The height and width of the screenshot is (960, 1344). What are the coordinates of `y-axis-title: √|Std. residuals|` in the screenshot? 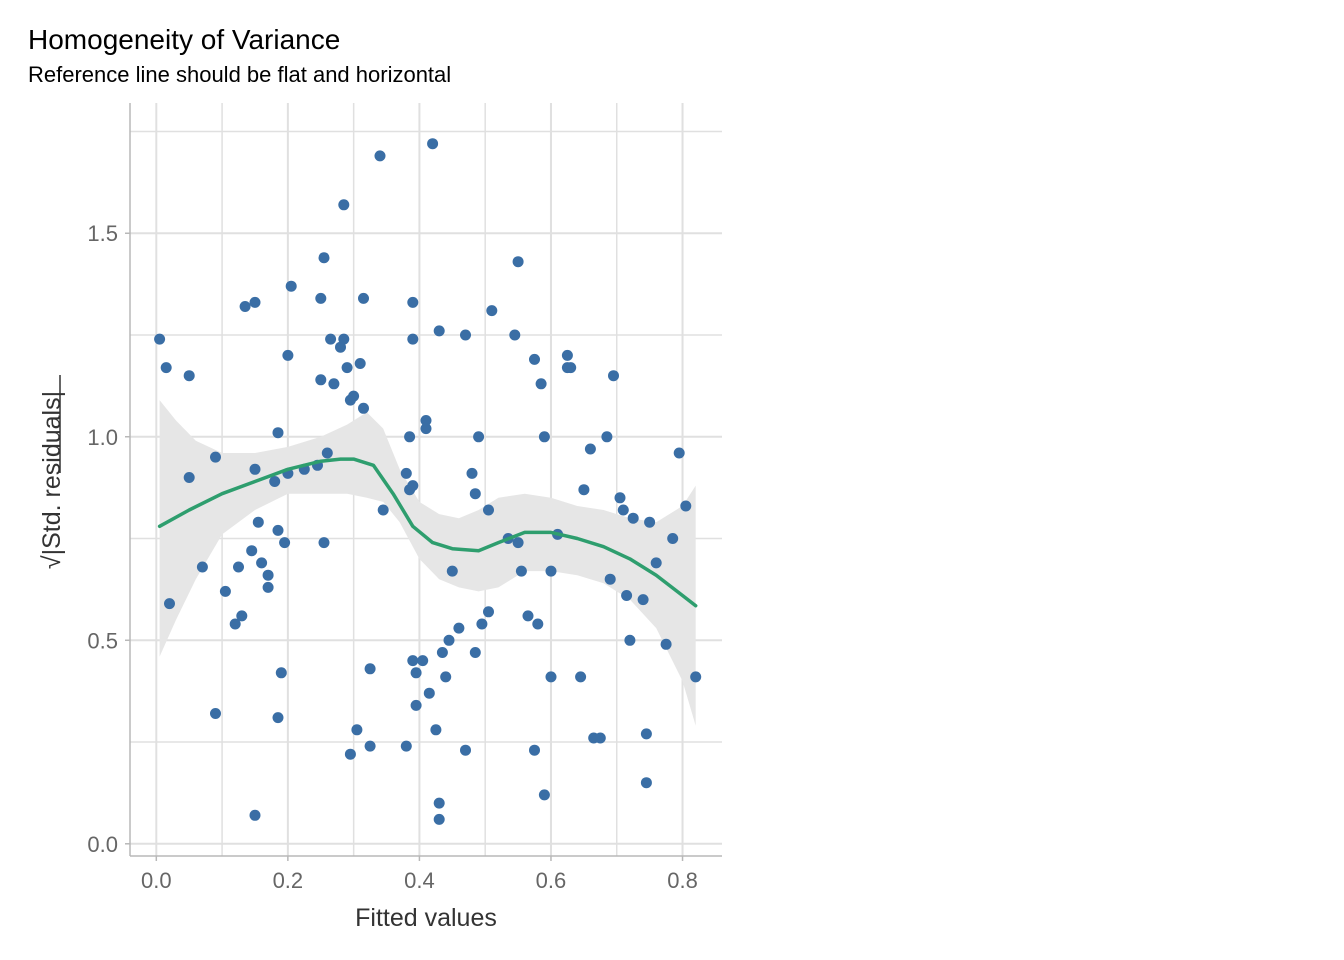 It's located at (52, 480).